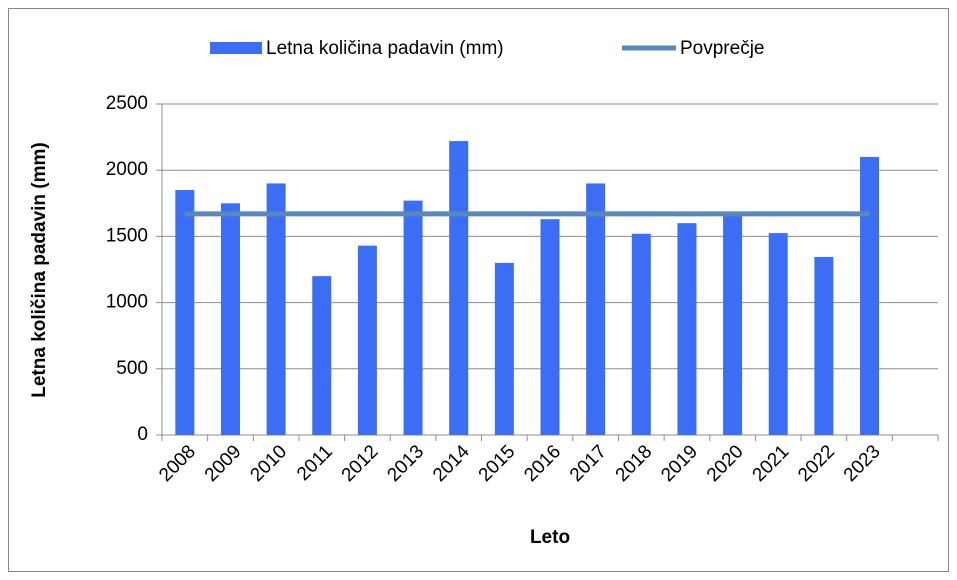 This screenshot has width=957, height=580. Describe the element at coordinates (550, 537) in the screenshot. I see `x-axis-title: Leto` at that location.